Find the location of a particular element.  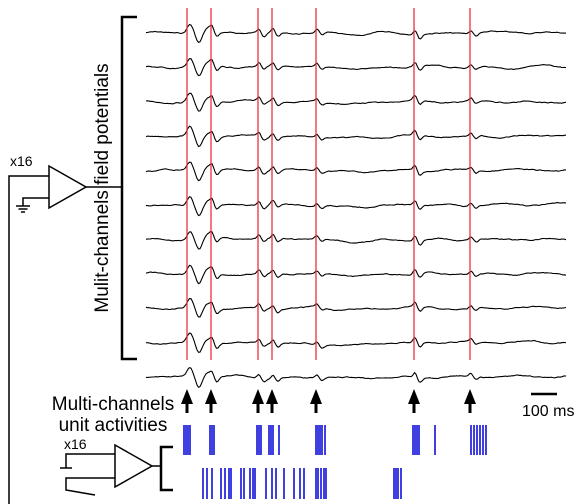

amplifier-bottom-triangle is located at coordinates (134, 466).